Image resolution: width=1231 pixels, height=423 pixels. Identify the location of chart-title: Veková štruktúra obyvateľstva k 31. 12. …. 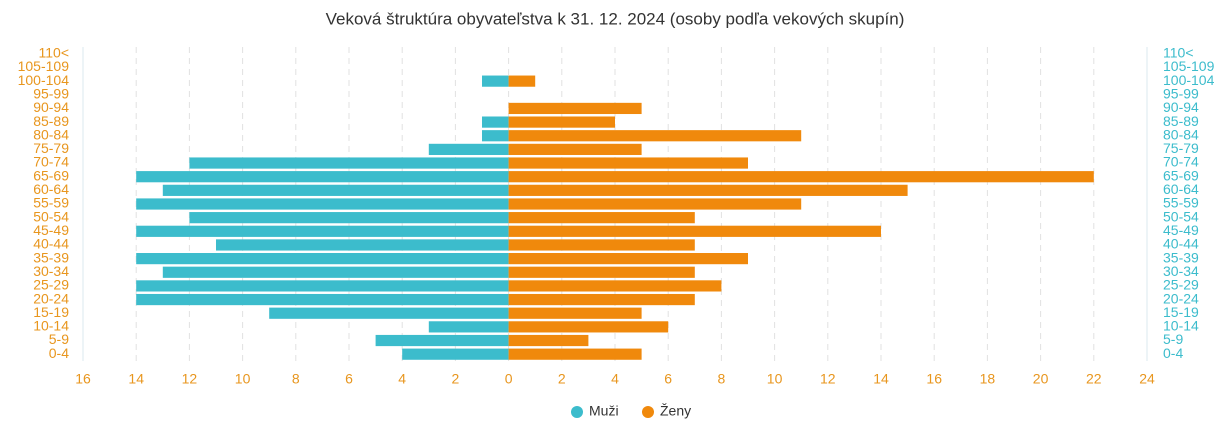
(615, 18).